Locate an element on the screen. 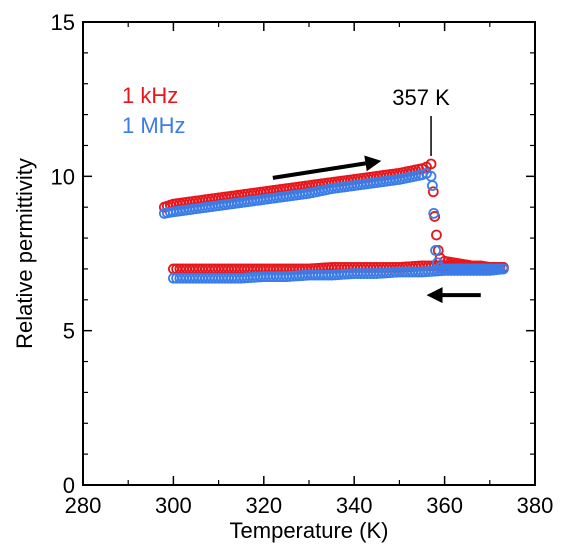 Image resolution: width=565 pixels, height=555 pixels. y-axis-title: Relative permittivity is located at coordinates (24, 253).